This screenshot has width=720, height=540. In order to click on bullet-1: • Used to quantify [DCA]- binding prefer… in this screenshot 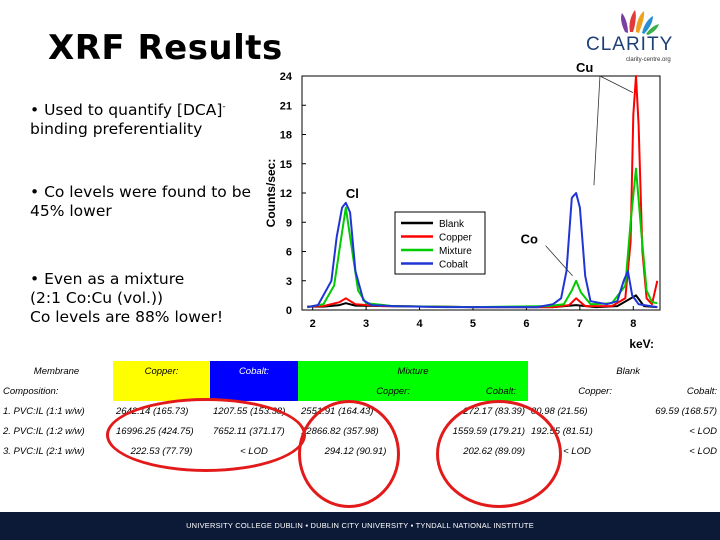, I will do `click(128, 120)`.